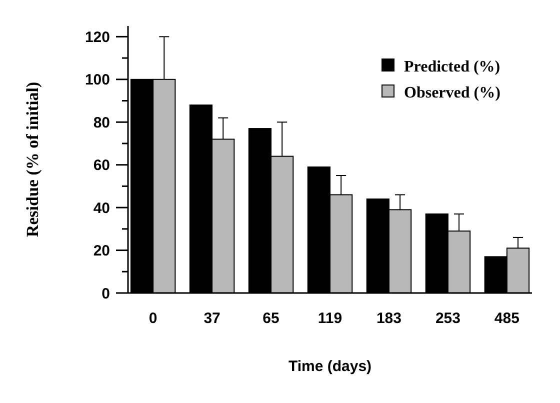 This screenshot has height=403, width=560. I want to click on legend-label: Observed (%), so click(452, 93).